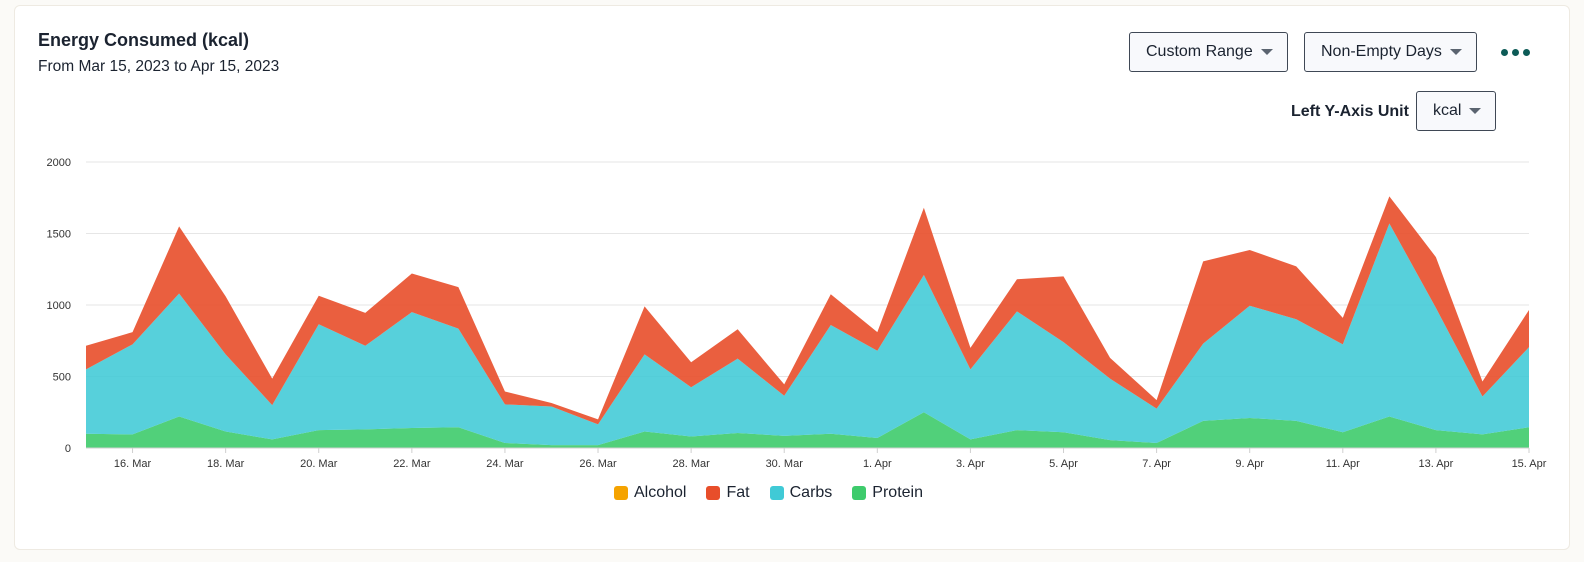  I want to click on x-tick-label: 22. Mar, so click(412, 464).